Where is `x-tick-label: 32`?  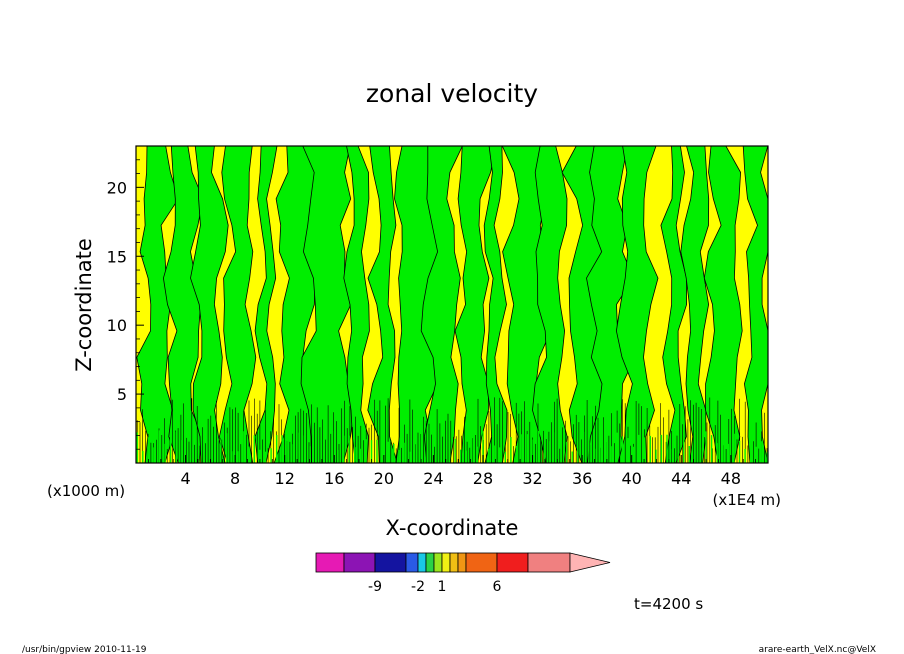
x-tick-label: 32 is located at coordinates (532, 478).